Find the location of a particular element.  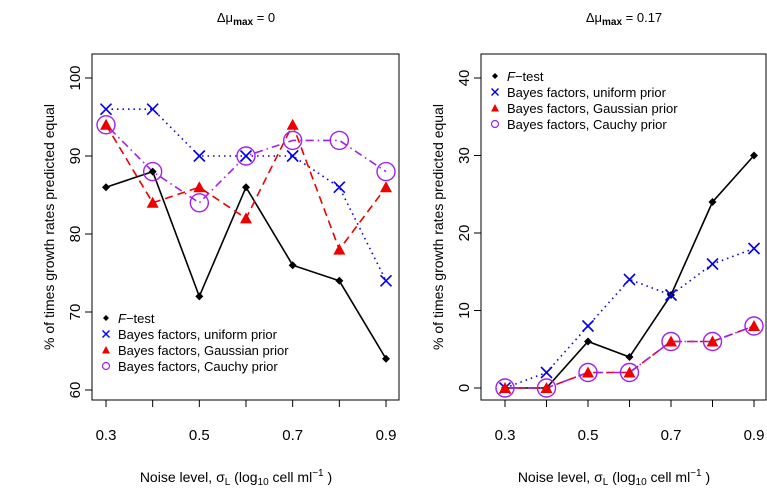

chart-1-series-2-point-1-stroke-b is located at coordinates (106, 109).